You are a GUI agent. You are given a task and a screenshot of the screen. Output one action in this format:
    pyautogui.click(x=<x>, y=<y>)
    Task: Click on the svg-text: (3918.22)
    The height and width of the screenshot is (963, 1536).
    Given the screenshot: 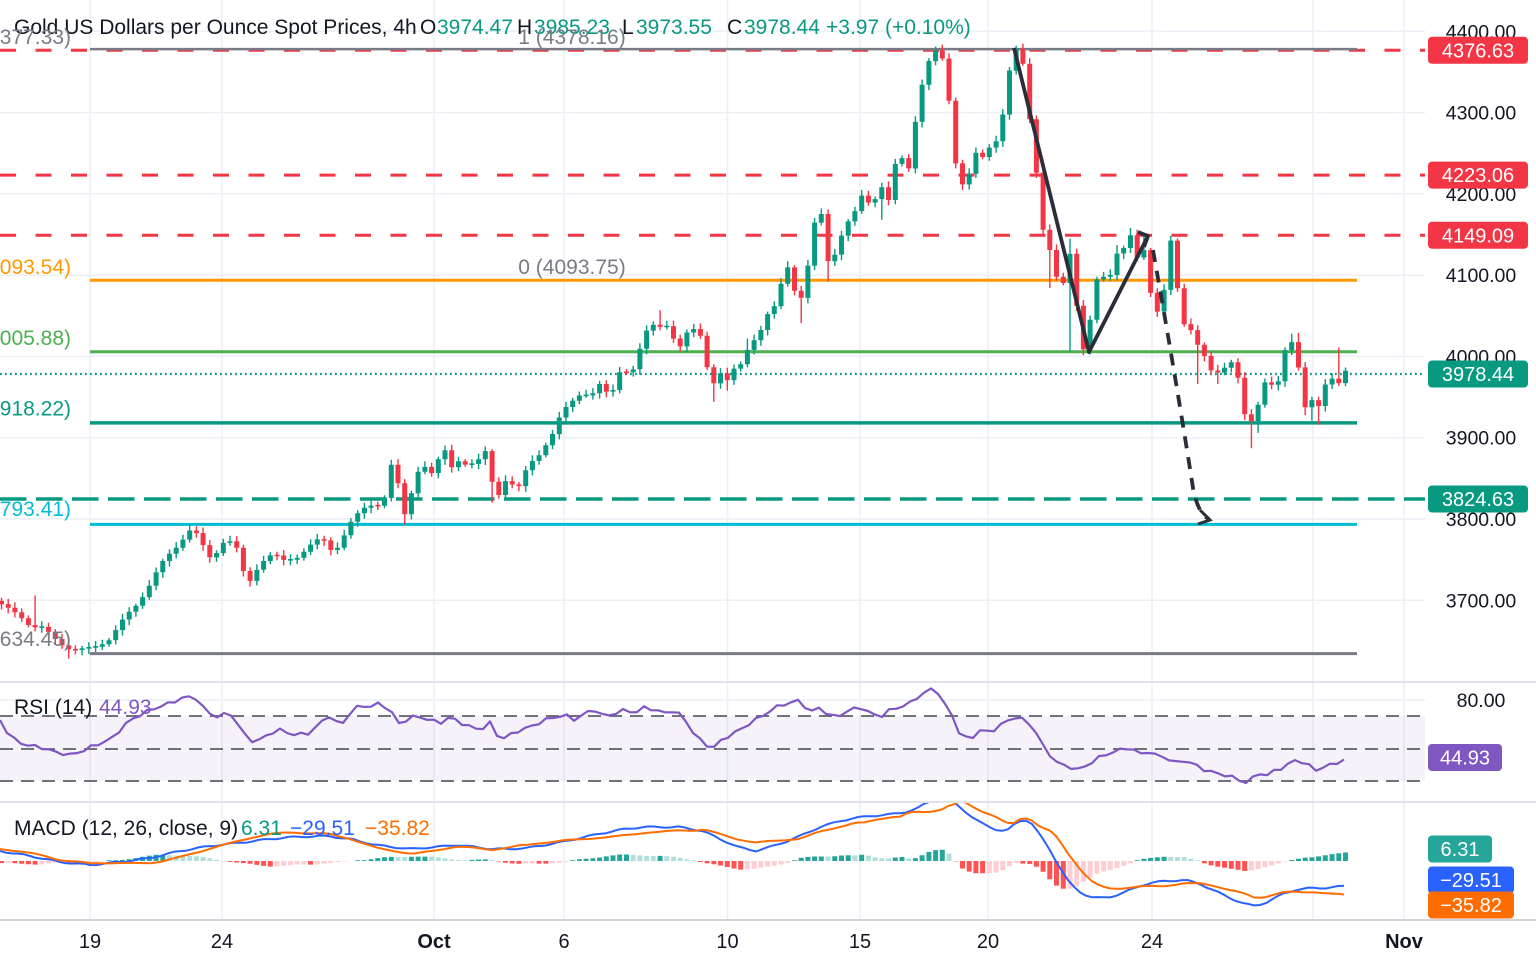 What is the action you would take?
    pyautogui.click(x=35, y=409)
    